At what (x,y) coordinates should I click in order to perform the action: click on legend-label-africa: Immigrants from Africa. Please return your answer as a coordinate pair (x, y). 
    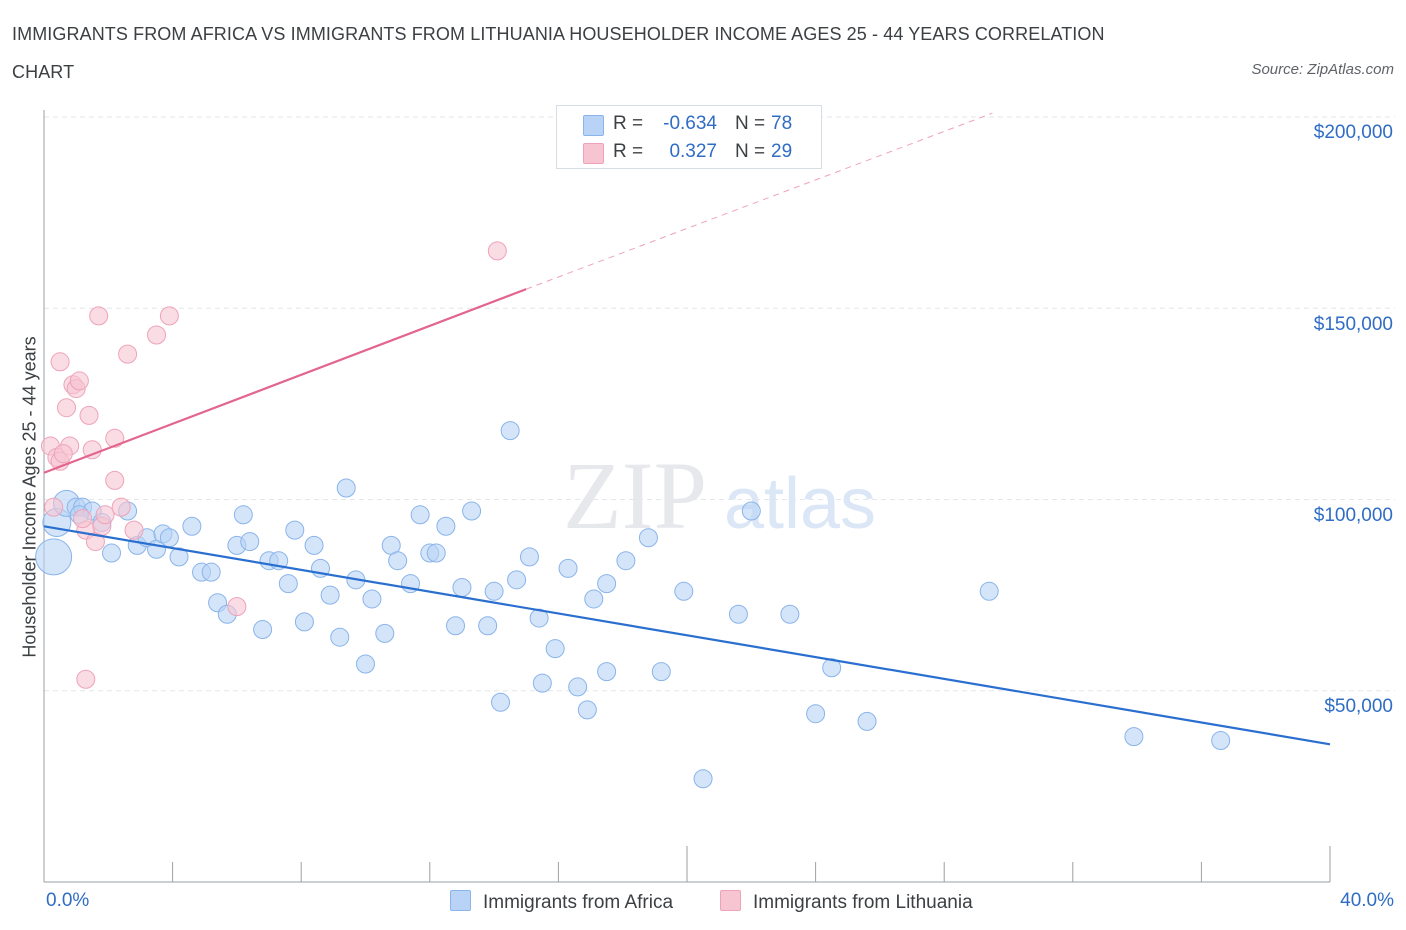
    Looking at the image, I should click on (578, 902).